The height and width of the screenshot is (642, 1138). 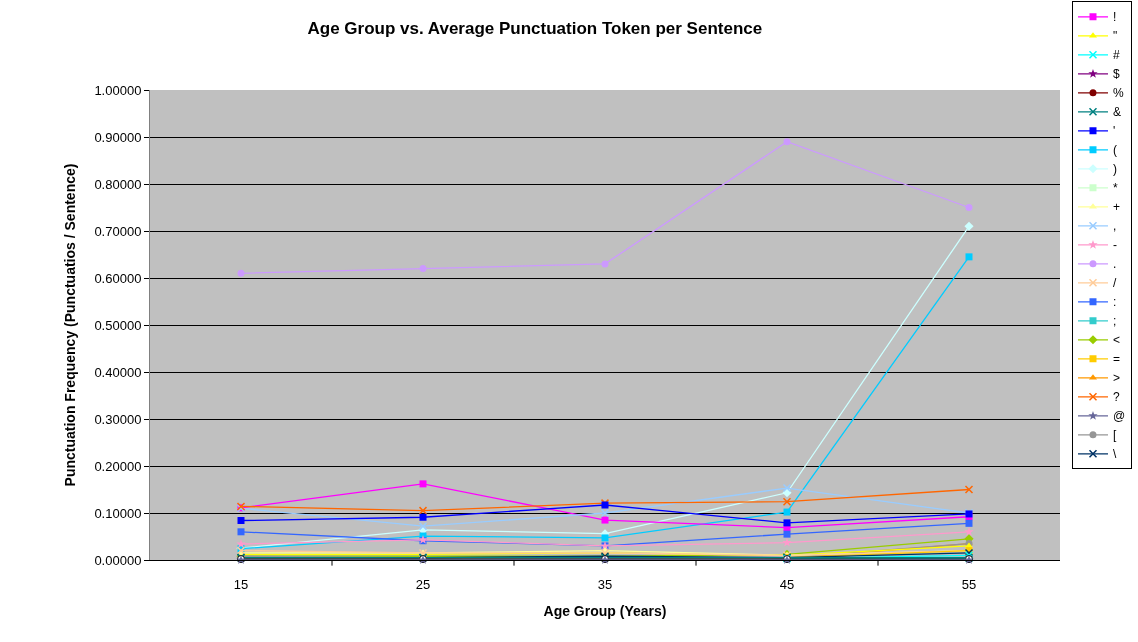 What do you see at coordinates (1119, 416) in the screenshot?
I see `legend-label: @` at bounding box center [1119, 416].